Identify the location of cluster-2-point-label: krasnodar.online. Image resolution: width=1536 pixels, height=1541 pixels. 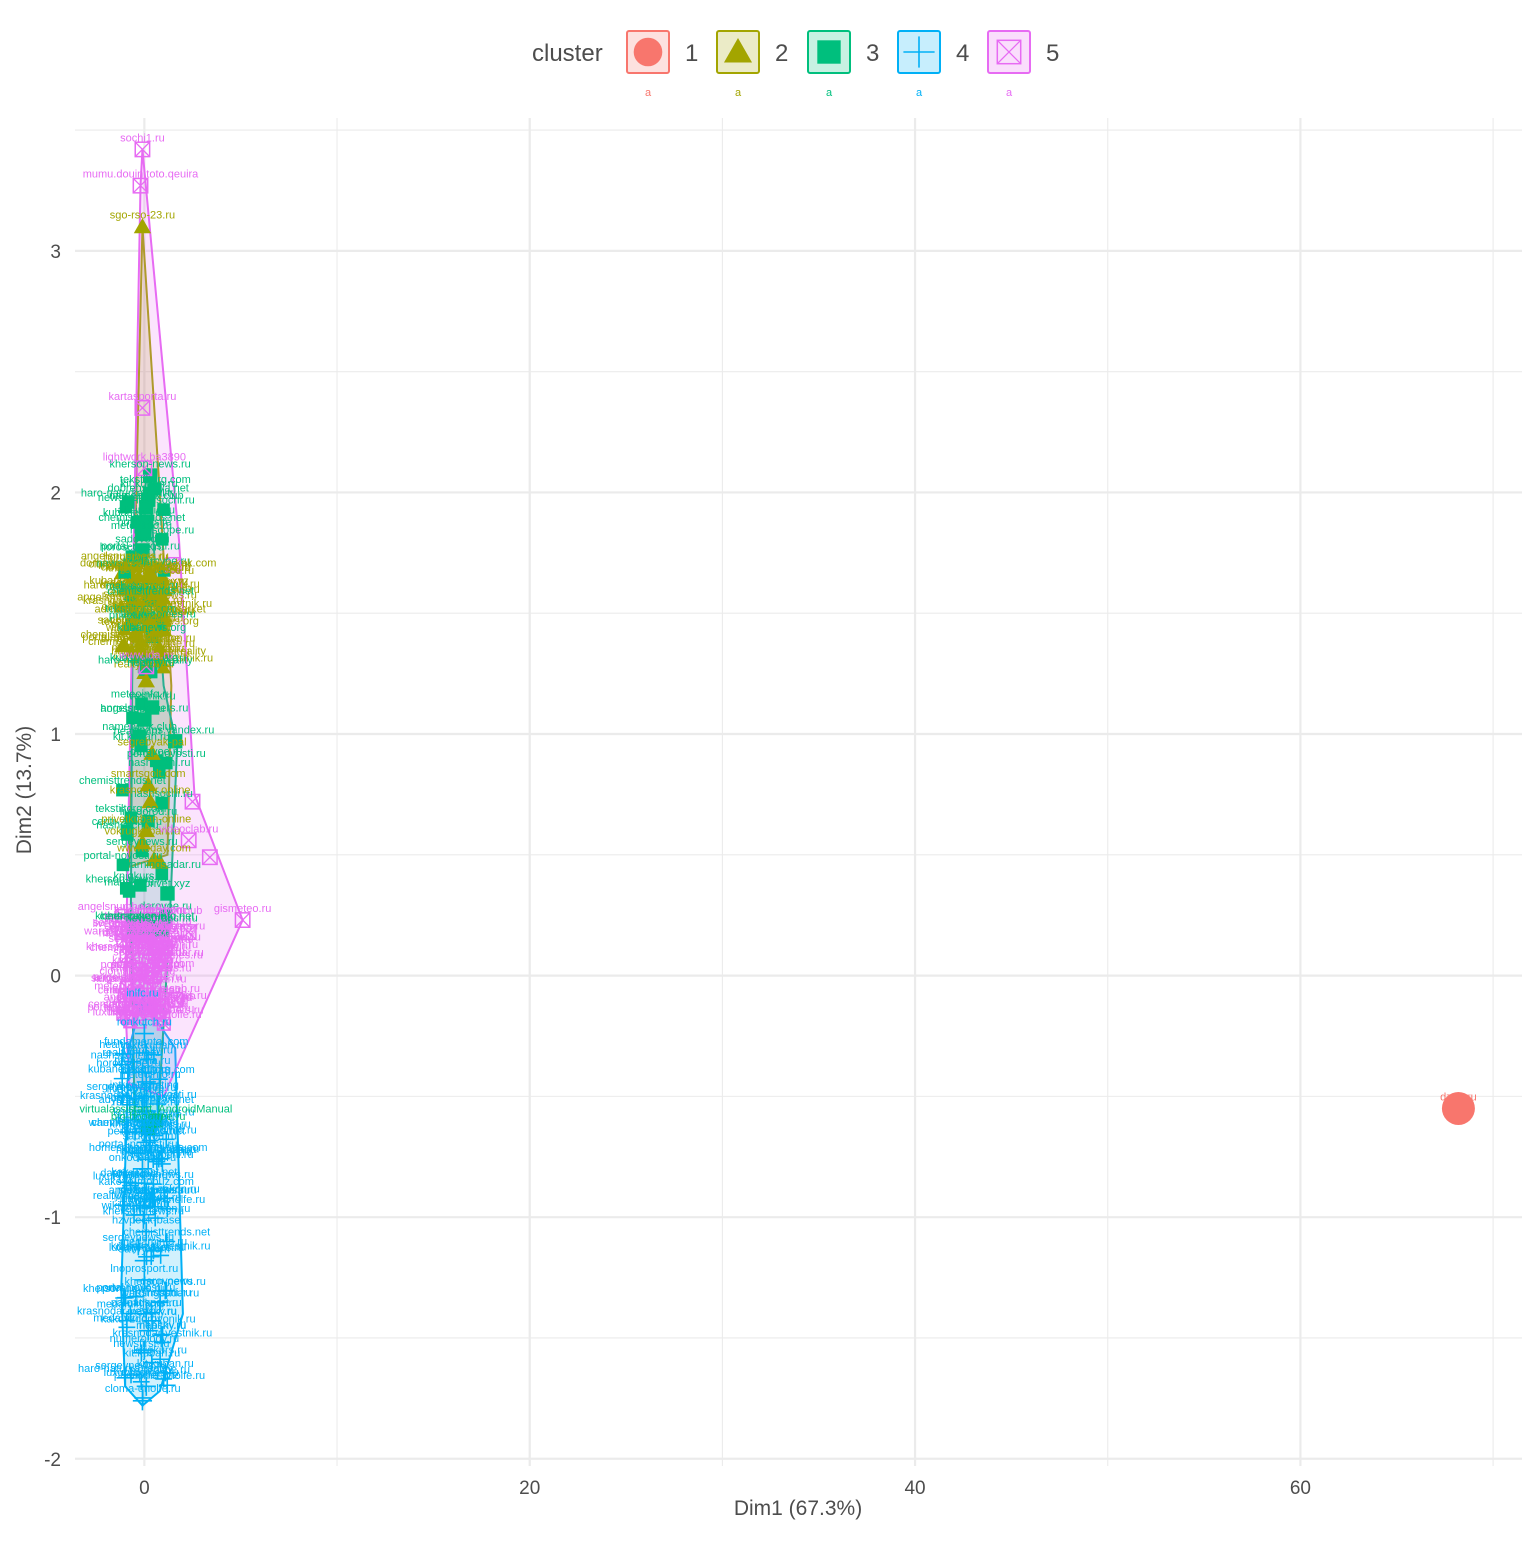
(150, 791).